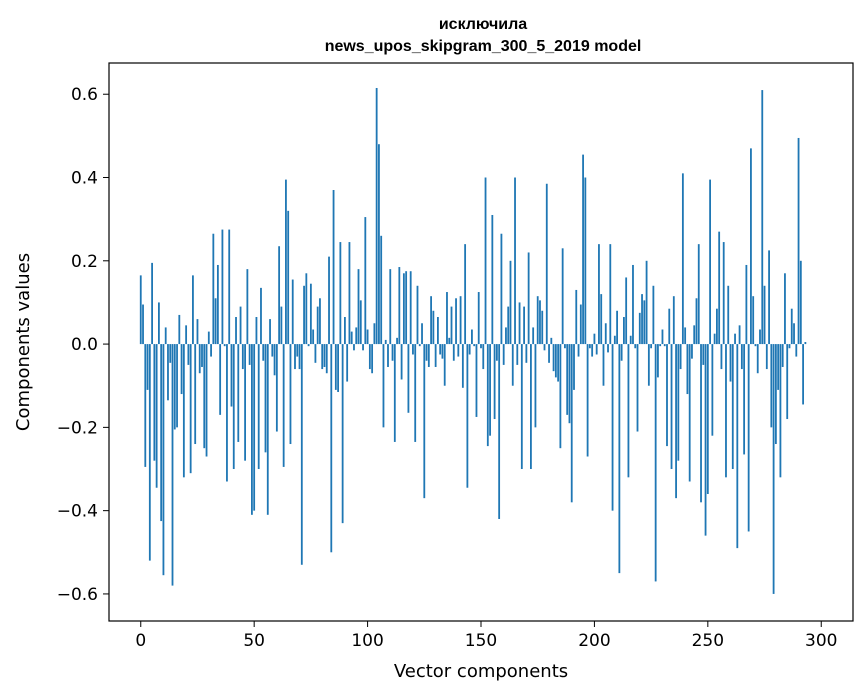  I want to click on y-tick-label: −0.2, so click(77, 428).